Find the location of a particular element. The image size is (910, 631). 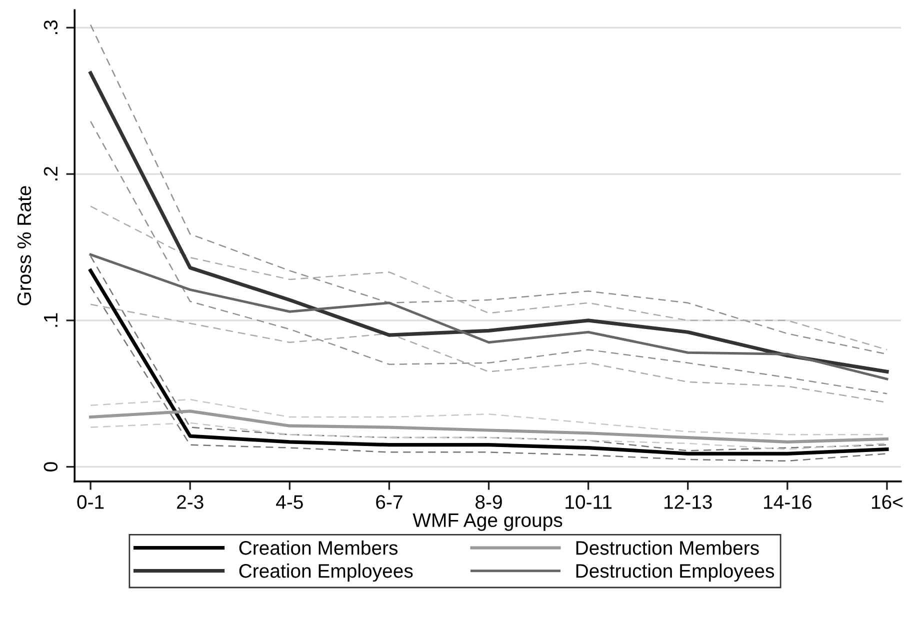

x-axis-title: WMF Age groups is located at coordinates (487, 522).